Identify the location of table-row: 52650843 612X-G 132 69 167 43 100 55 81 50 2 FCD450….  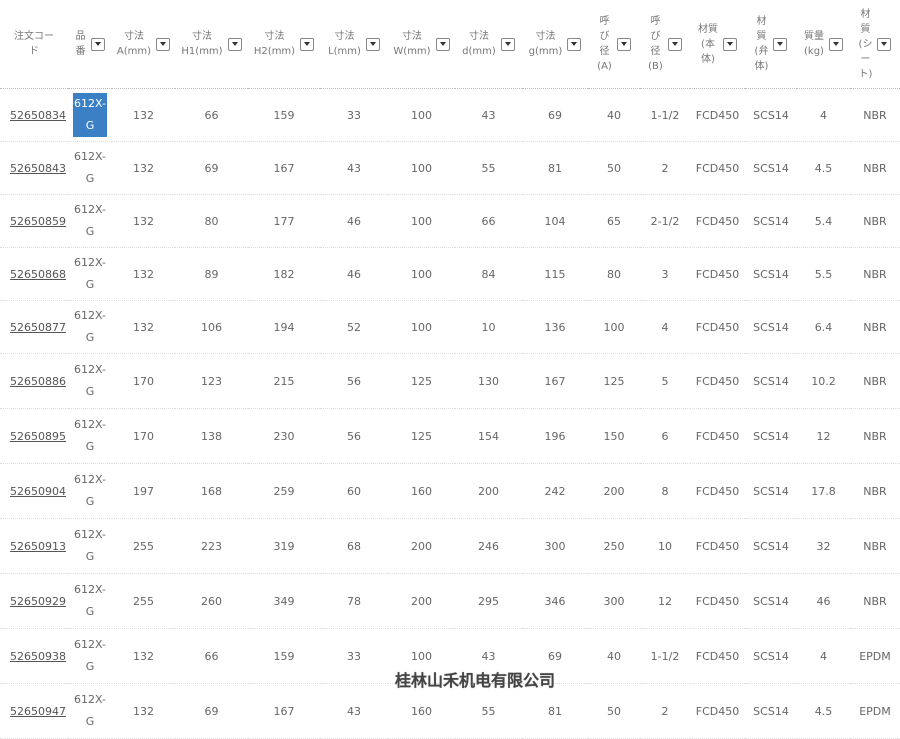
(450, 168).